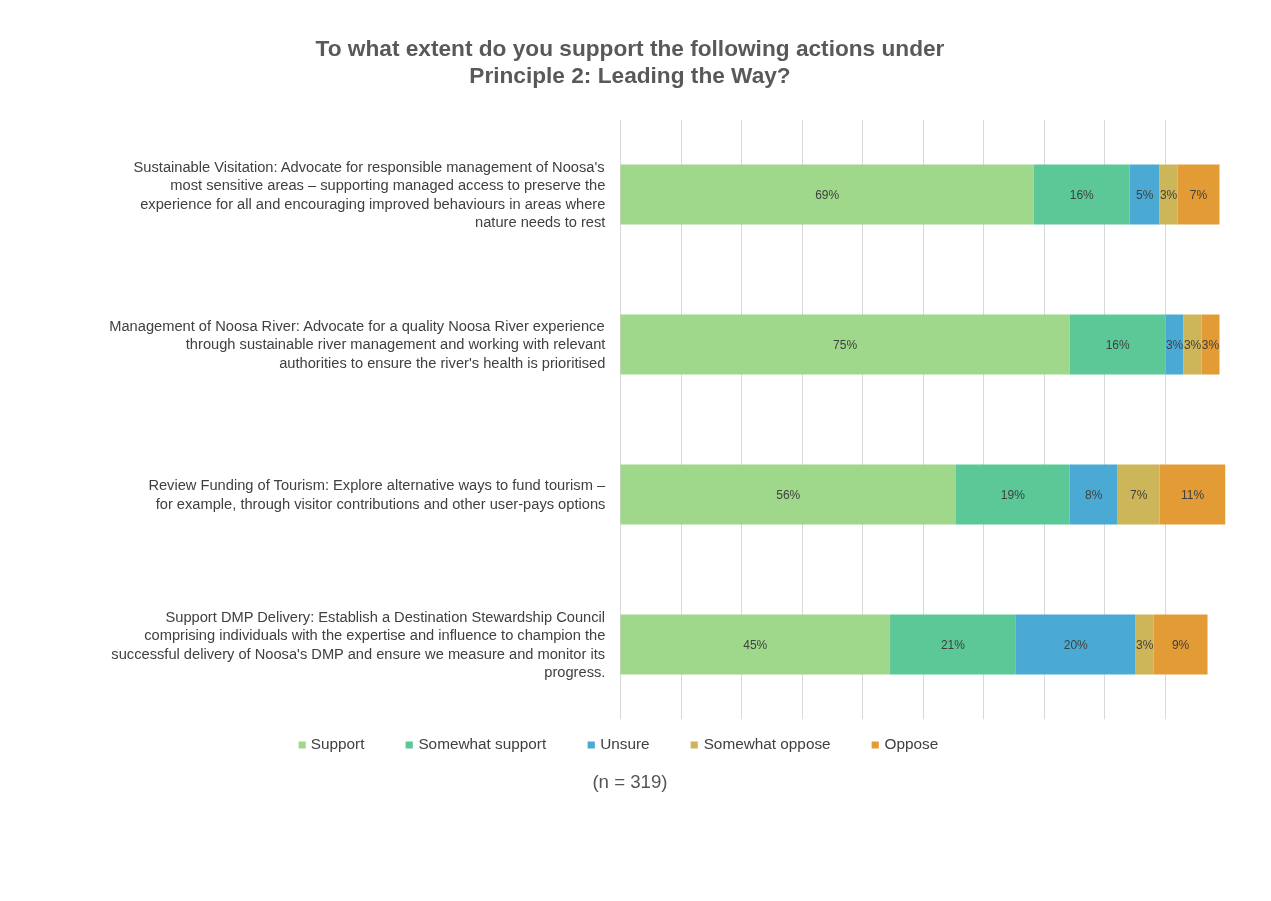  Describe the element at coordinates (630, 782) in the screenshot. I see `text: (n = 319)` at that location.